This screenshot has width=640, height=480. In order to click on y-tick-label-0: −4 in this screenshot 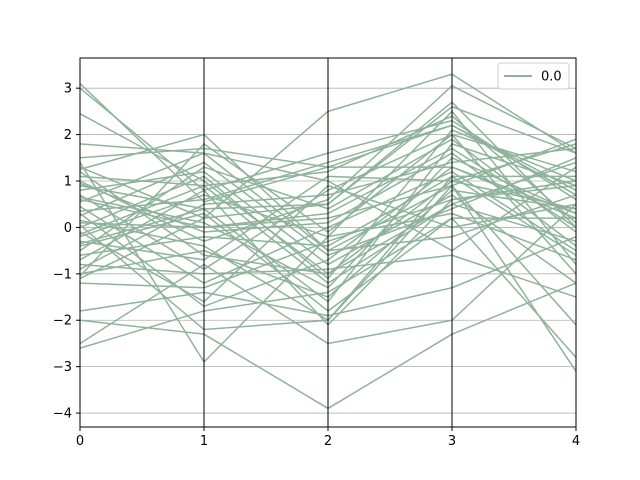, I will do `click(62, 414)`.